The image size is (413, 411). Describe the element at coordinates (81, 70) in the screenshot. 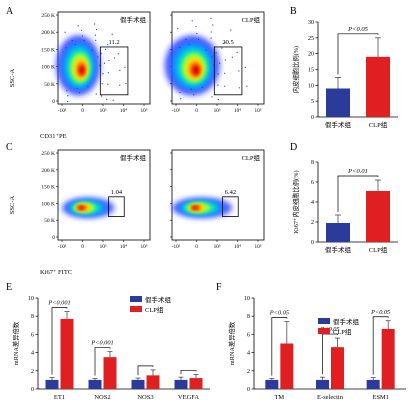

I see `density-level` at that location.